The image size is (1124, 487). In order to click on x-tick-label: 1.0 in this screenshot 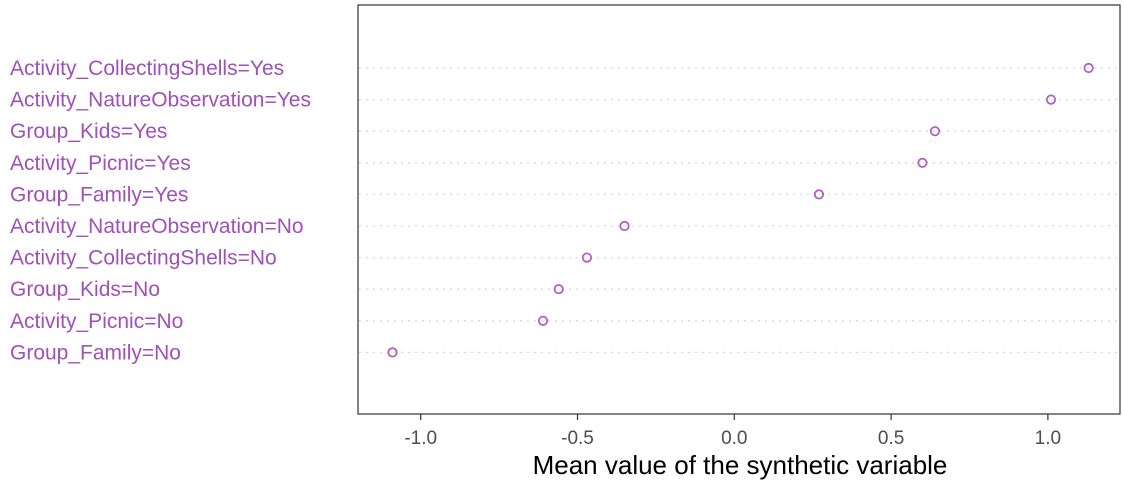, I will do `click(1048, 438)`.